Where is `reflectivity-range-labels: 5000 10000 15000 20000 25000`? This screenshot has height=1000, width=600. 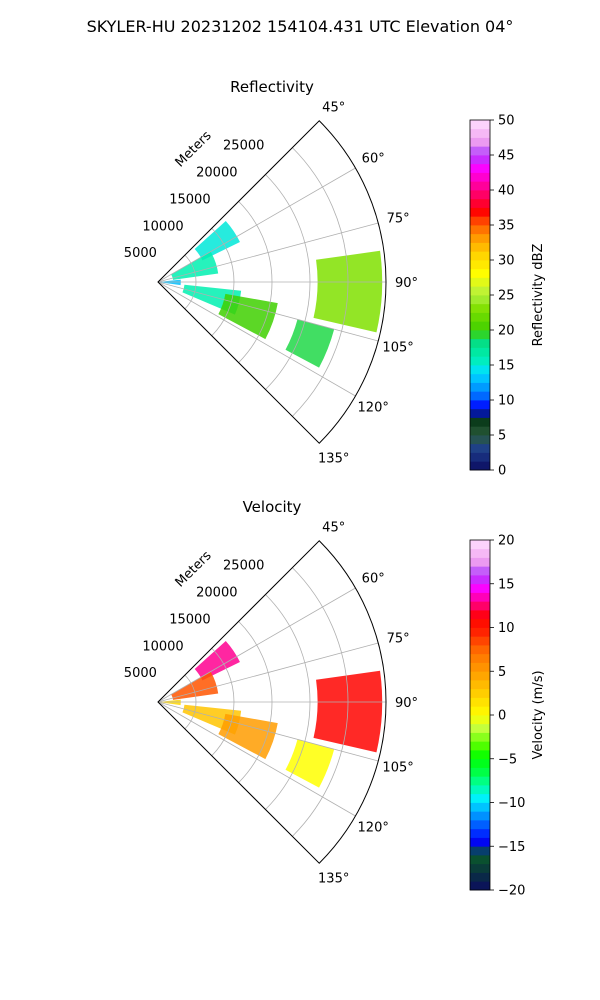
reflectivity-range-labels: 5000 10000 15000 20000 25000 is located at coordinates (194, 200).